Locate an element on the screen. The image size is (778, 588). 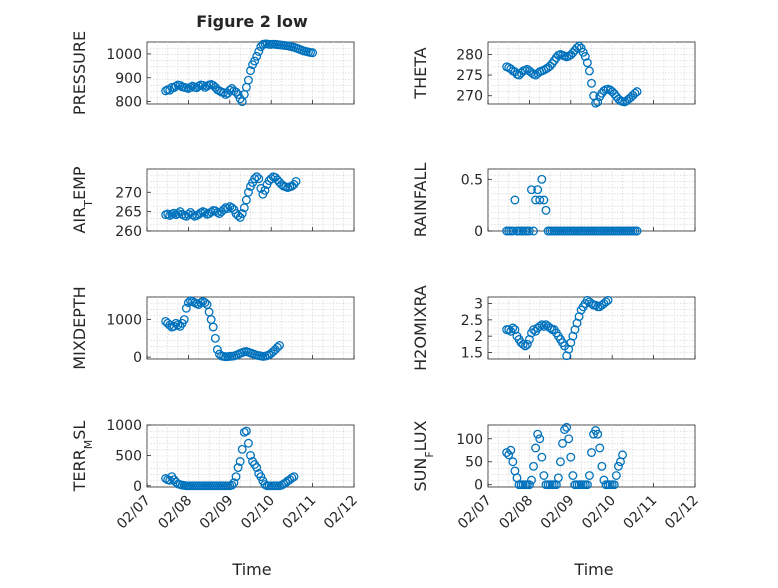
y-tick-label: 275 is located at coordinates (469, 76).